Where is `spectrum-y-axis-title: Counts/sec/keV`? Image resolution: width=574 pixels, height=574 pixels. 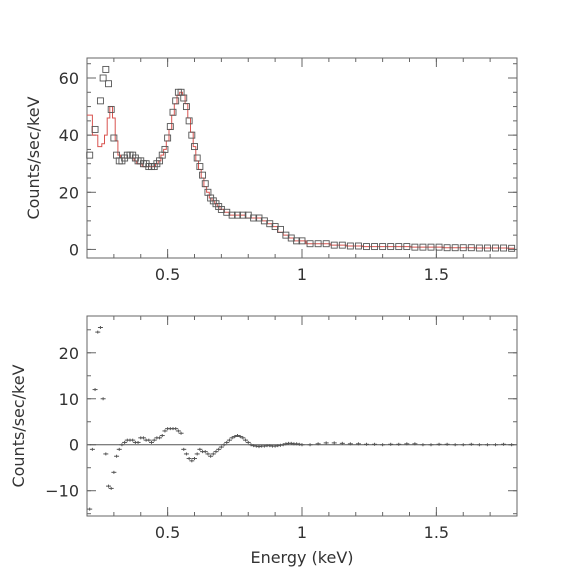
spectrum-y-axis-title: Counts/sec/keV is located at coordinates (33, 157).